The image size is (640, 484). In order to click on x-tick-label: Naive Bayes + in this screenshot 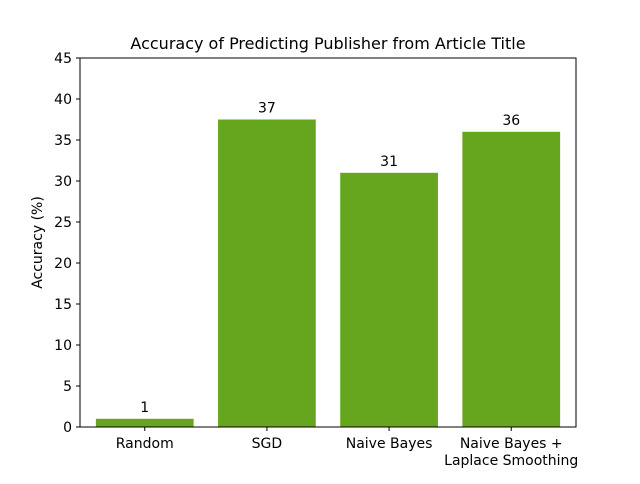, I will do `click(511, 444)`.